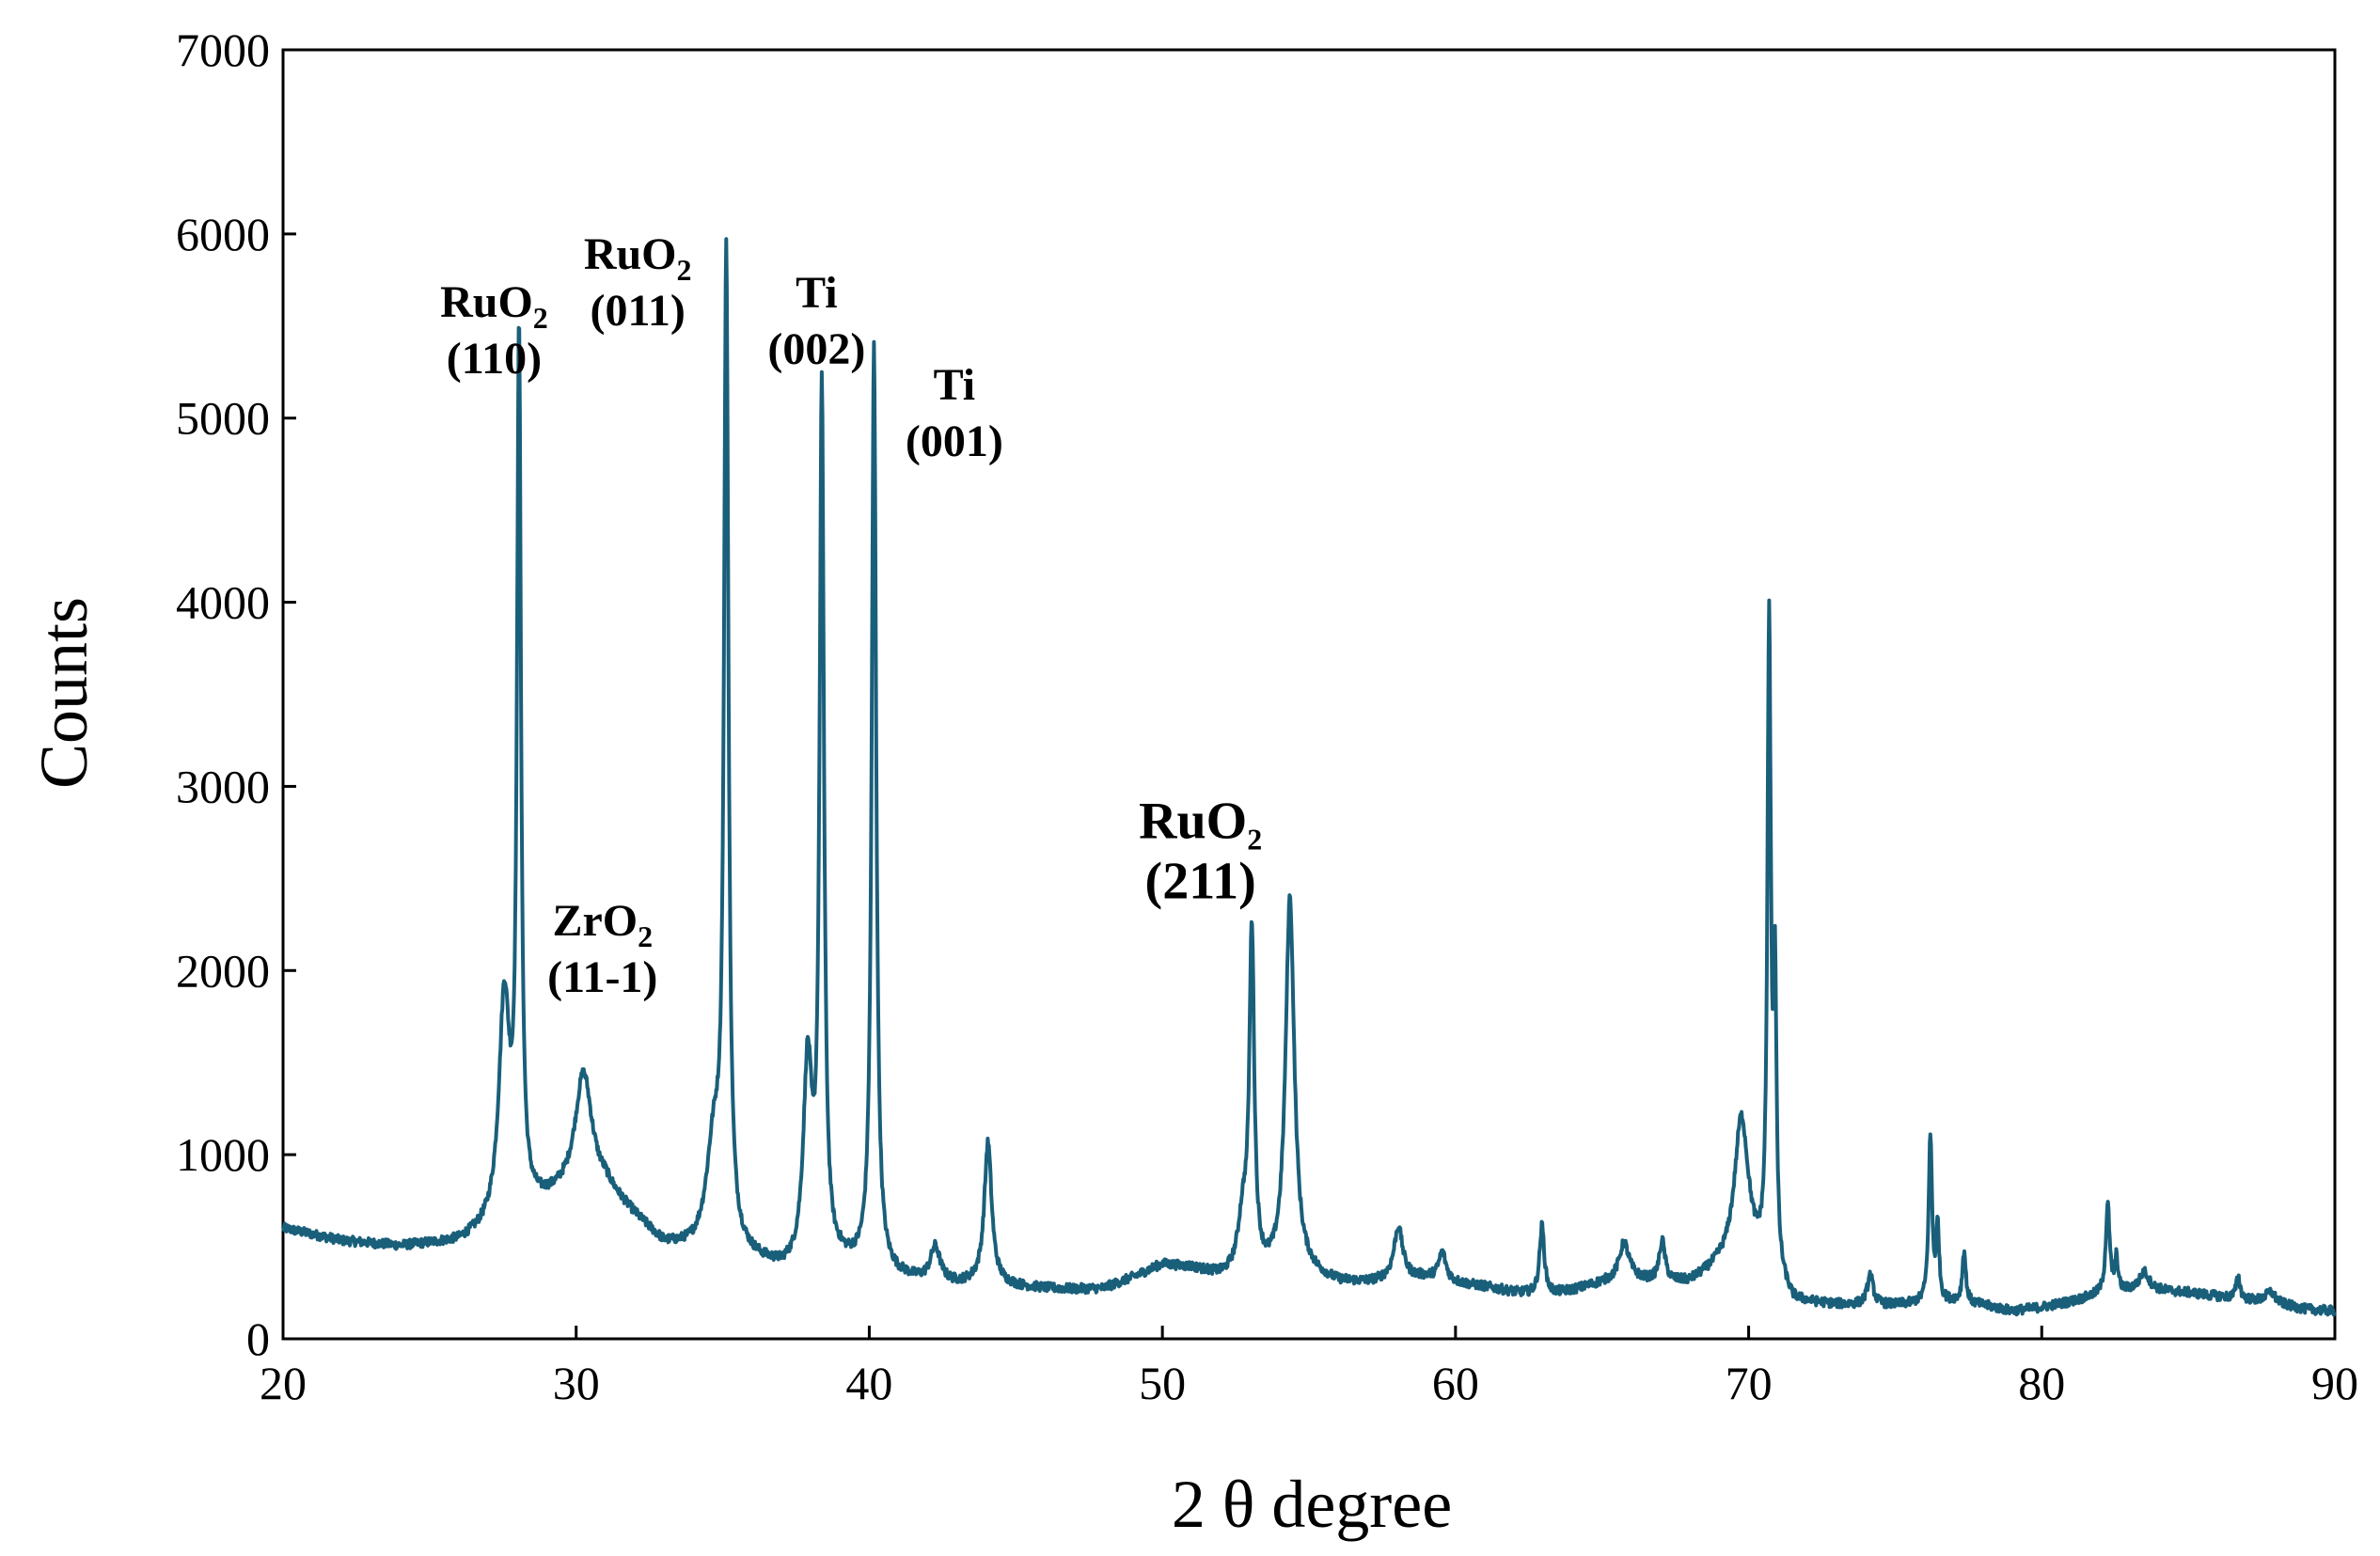 Image resolution: width=2380 pixels, height=1556 pixels. I want to click on peak-formula-label: ZrO2, so click(602, 924).